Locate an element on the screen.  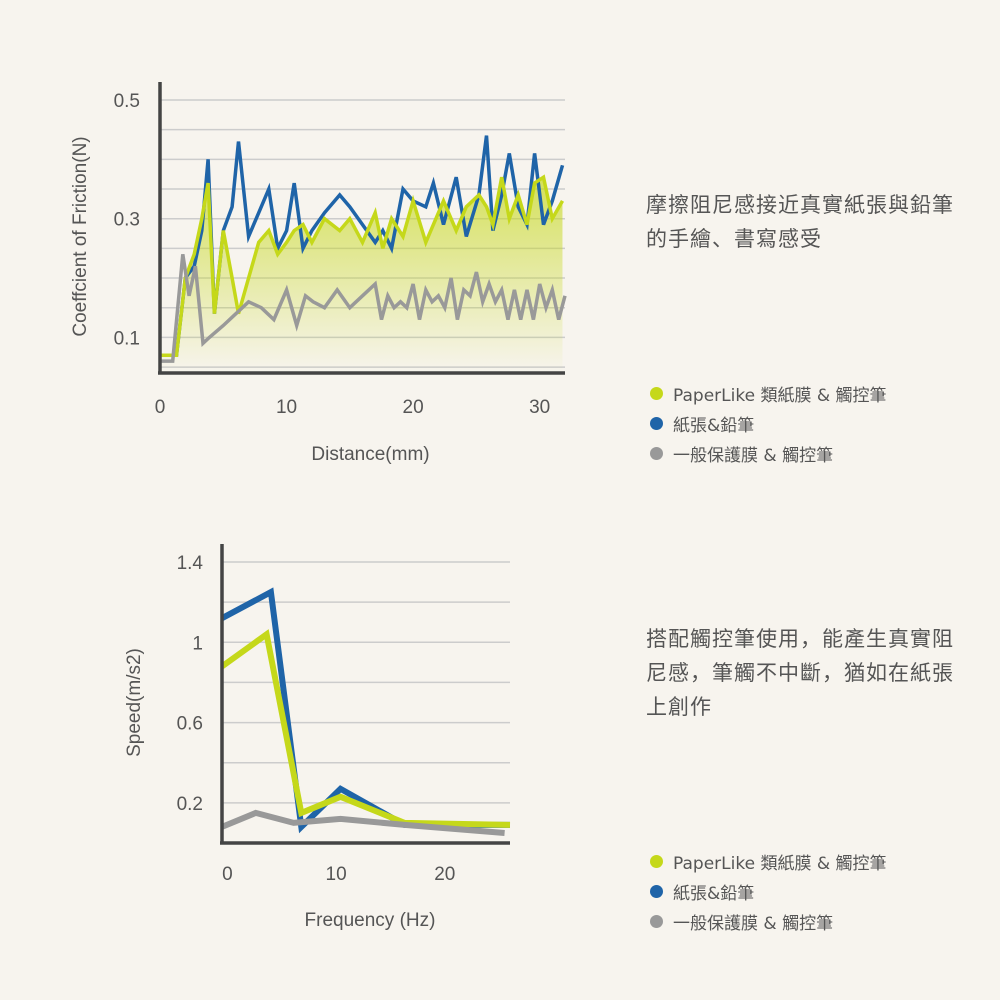
speed-legend: PaperLike 類紙膜 & 觸控筆 紙張&鉛筆 一般保護膜 & 觸控筆 is located at coordinates (768, 891).